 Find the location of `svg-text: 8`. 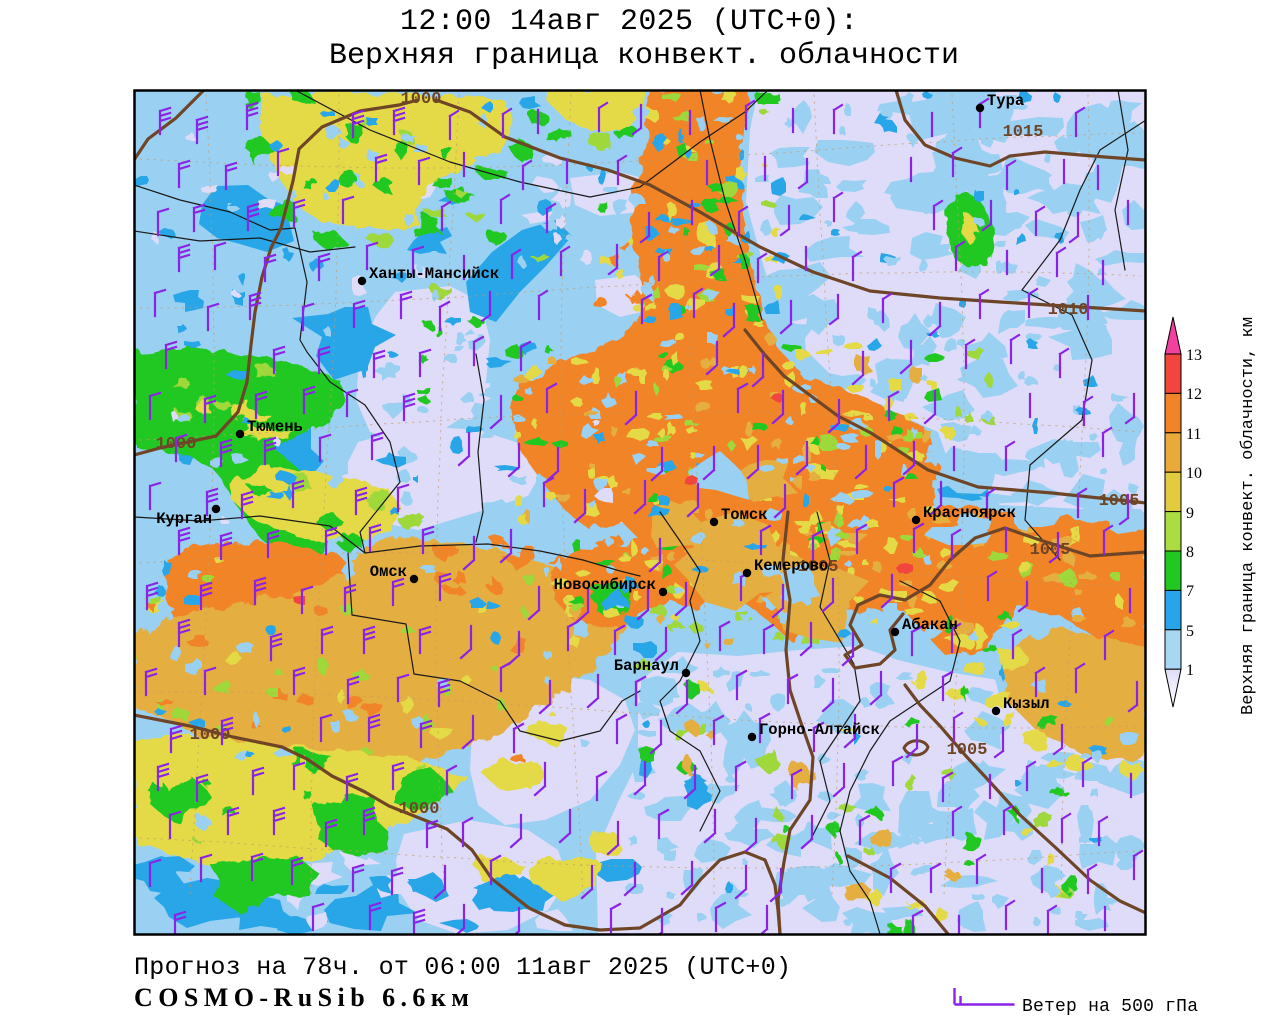

svg-text: 8 is located at coordinates (1190, 552).